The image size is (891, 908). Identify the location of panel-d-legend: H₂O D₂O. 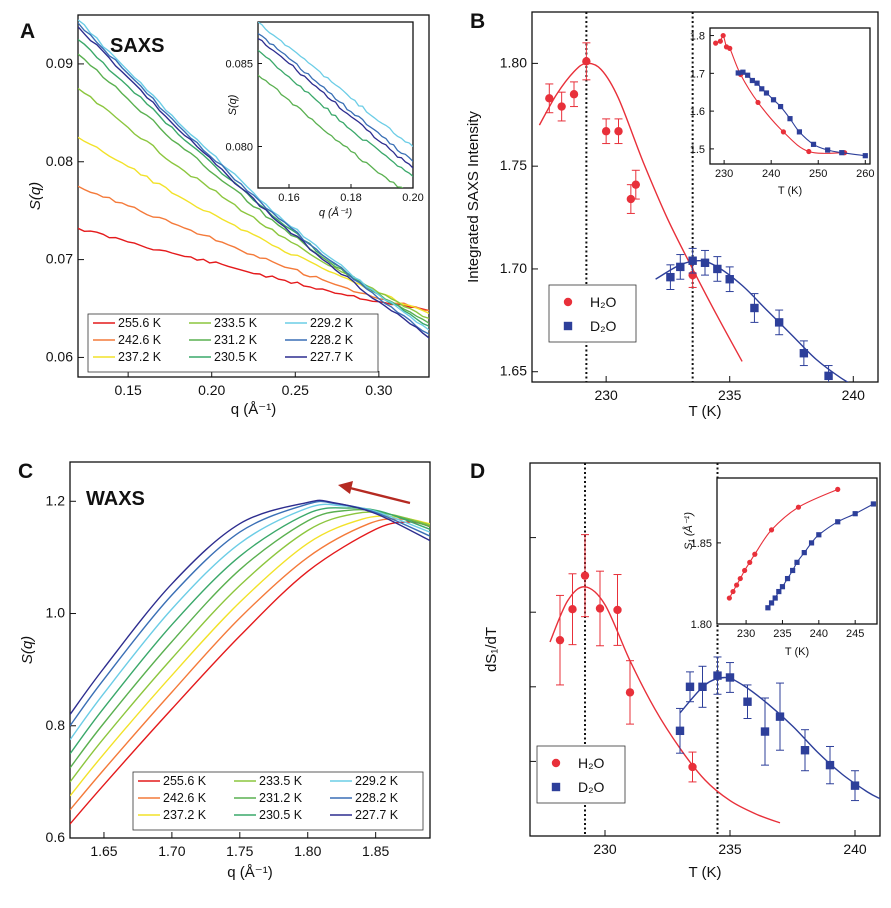
(581, 774).